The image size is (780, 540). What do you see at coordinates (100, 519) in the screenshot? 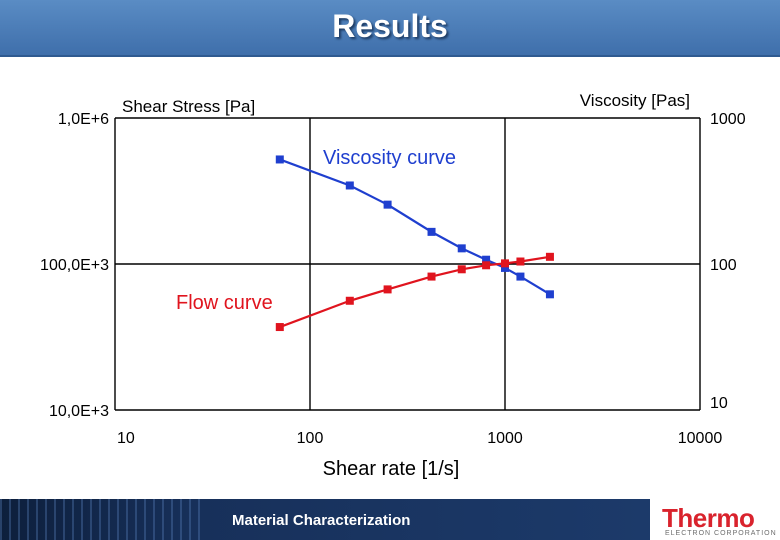
I see `footer-stripes` at bounding box center [100, 519].